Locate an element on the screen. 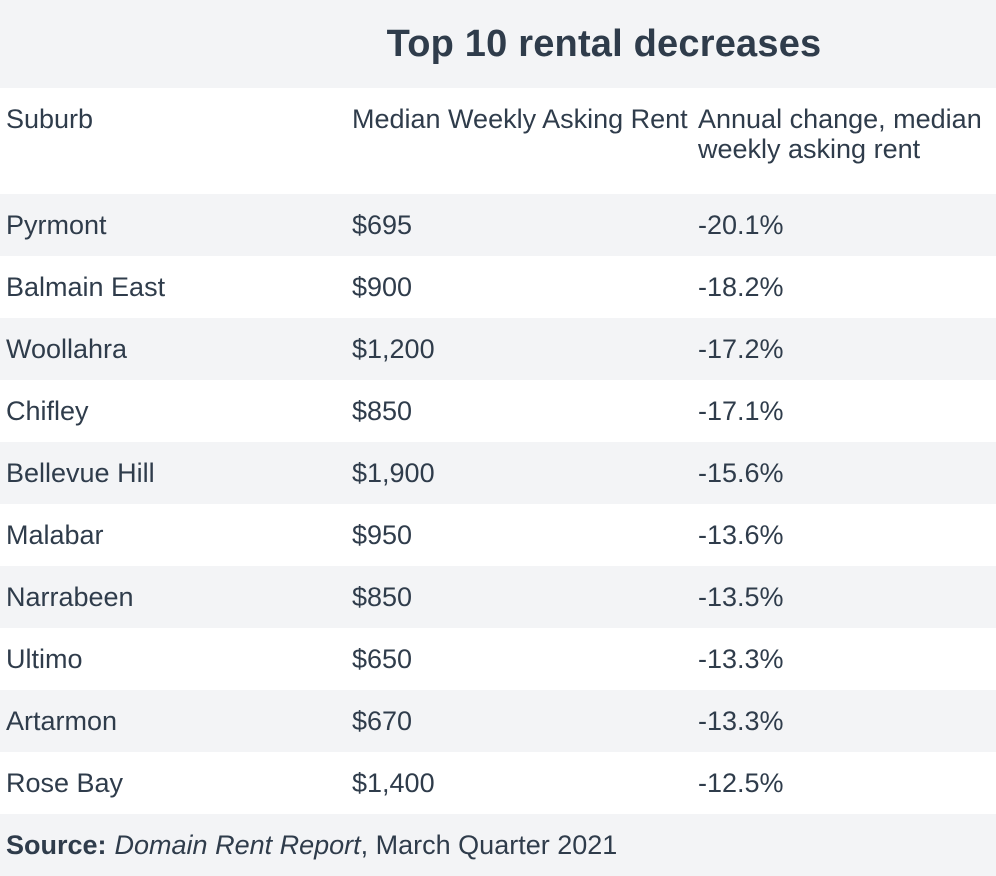 Image resolution: width=996 pixels, height=876 pixels. table-row: Chifley $850 -17.1% is located at coordinates (498, 411).